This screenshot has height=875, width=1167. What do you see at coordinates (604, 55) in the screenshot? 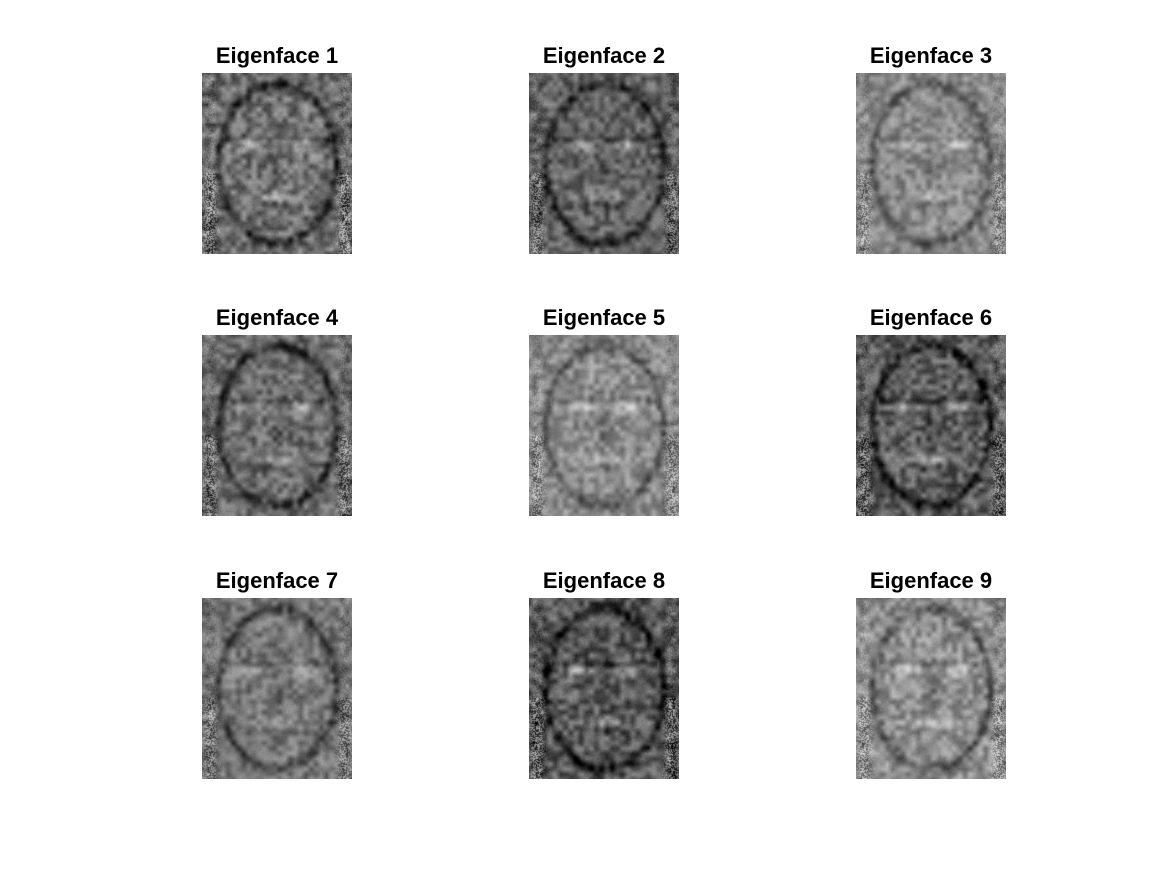
I see `panel-title: Eigenface 2` at bounding box center [604, 55].